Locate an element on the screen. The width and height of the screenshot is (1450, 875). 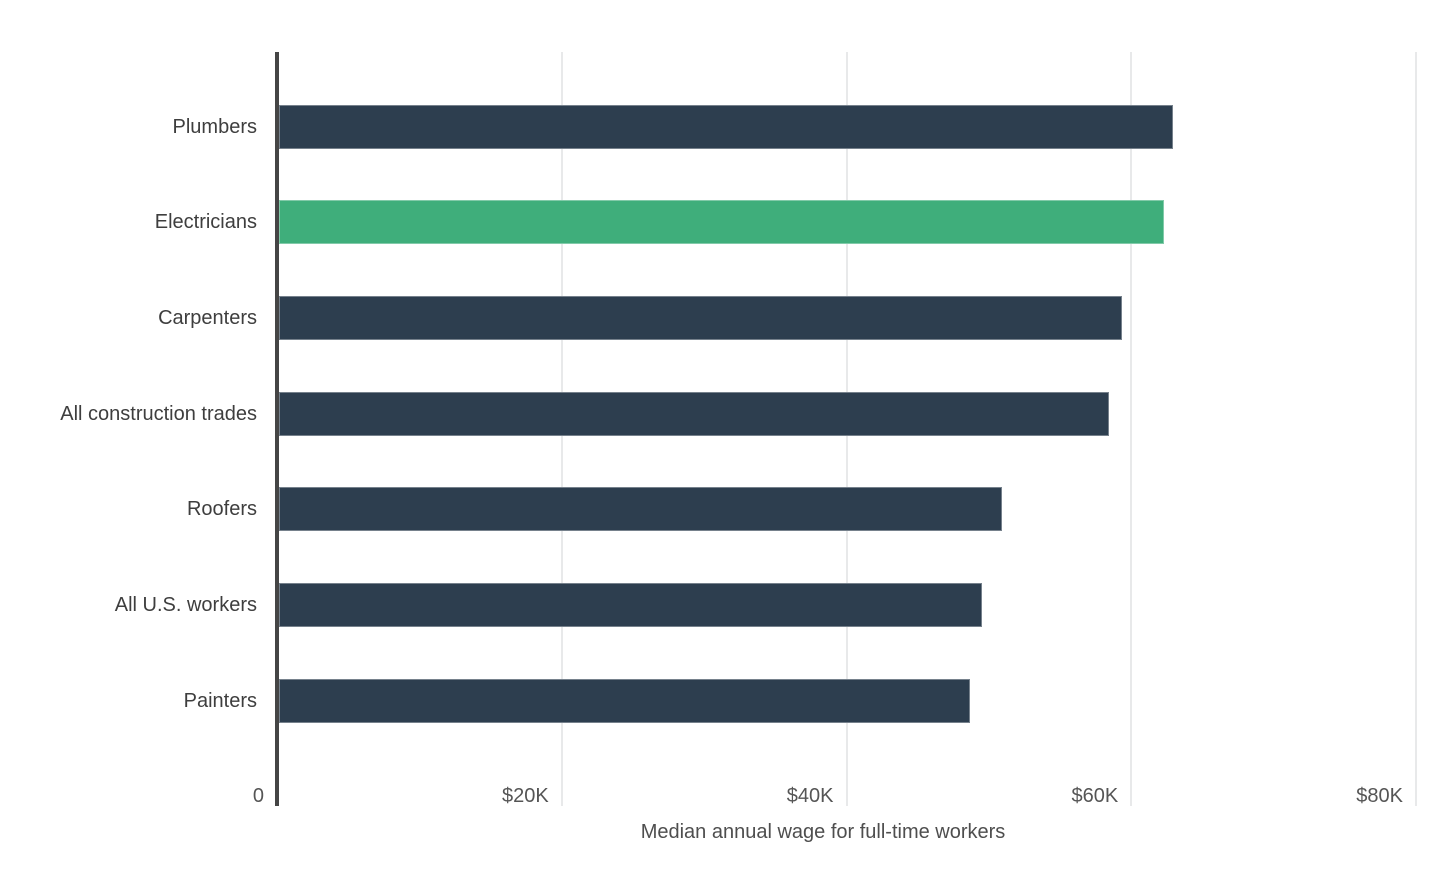
x-tick-label-80k: $80K is located at coordinates (1379, 796).